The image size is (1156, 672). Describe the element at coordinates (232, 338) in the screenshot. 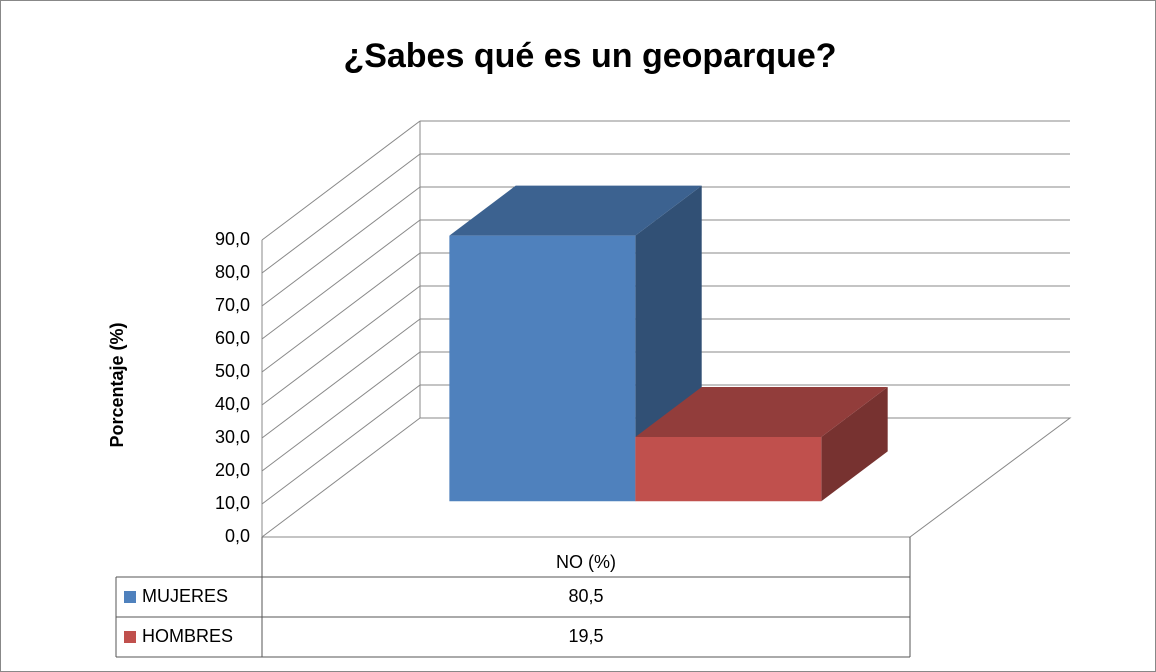

I see `y-tick-label: 60,0` at that location.